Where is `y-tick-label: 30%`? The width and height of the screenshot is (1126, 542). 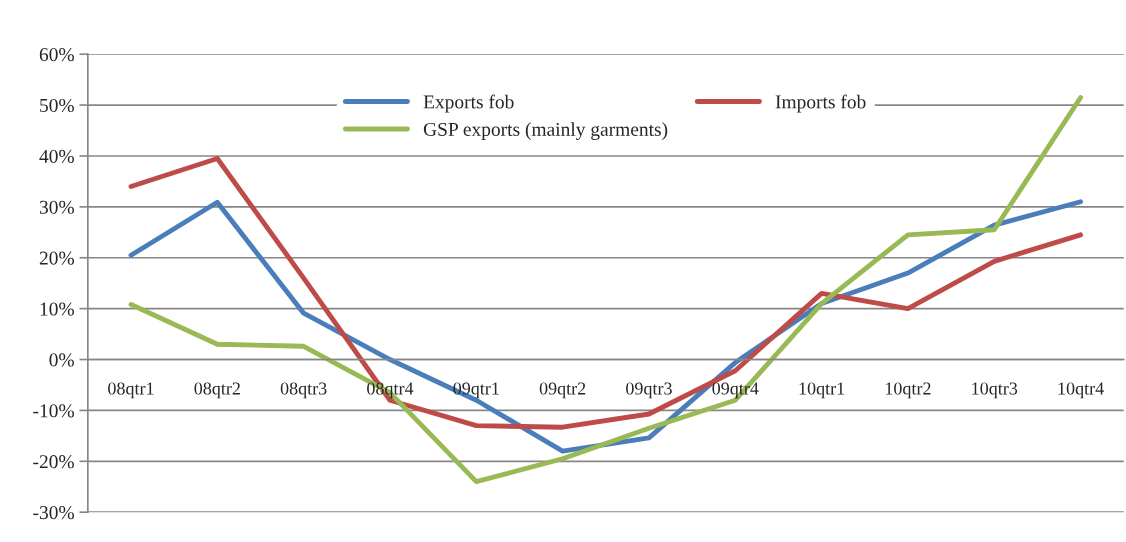 y-tick-label: 30% is located at coordinates (56, 207).